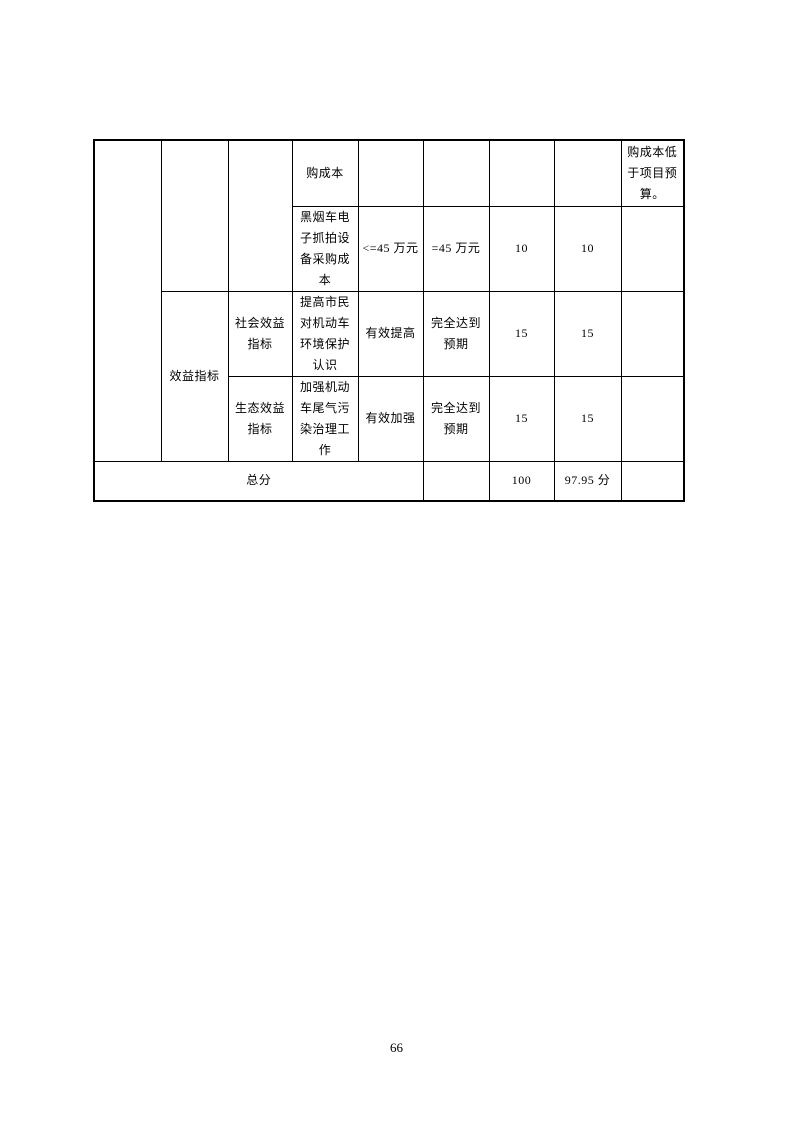 The width and height of the screenshot is (793, 1122). I want to click on cell-target: 有效加强, so click(390, 418).